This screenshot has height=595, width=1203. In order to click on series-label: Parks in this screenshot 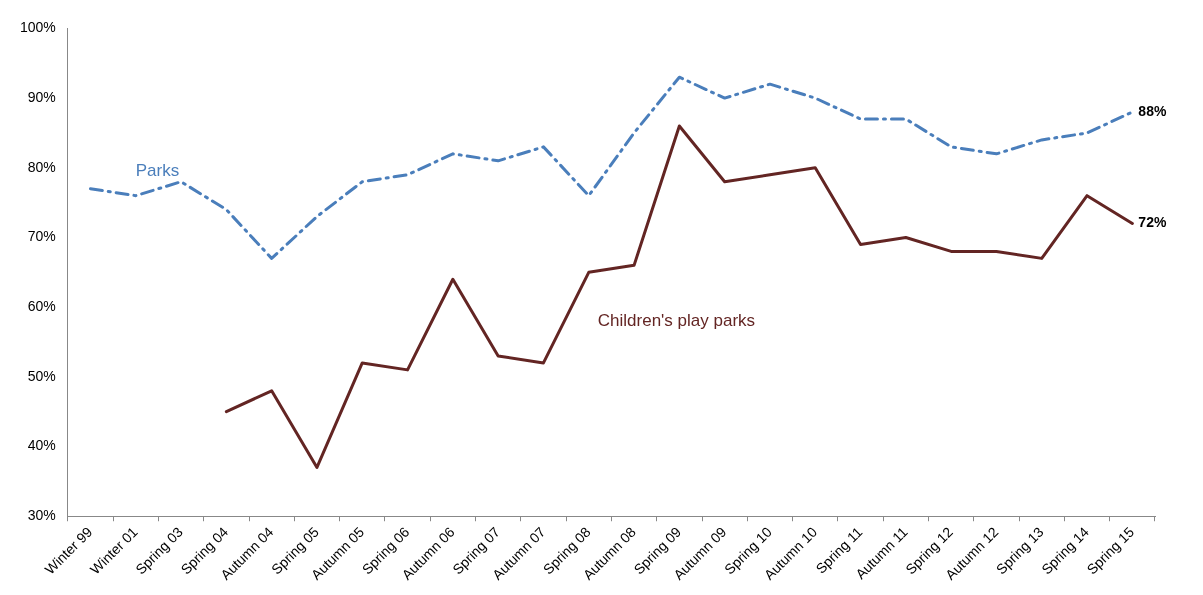, I will do `click(157, 170)`.